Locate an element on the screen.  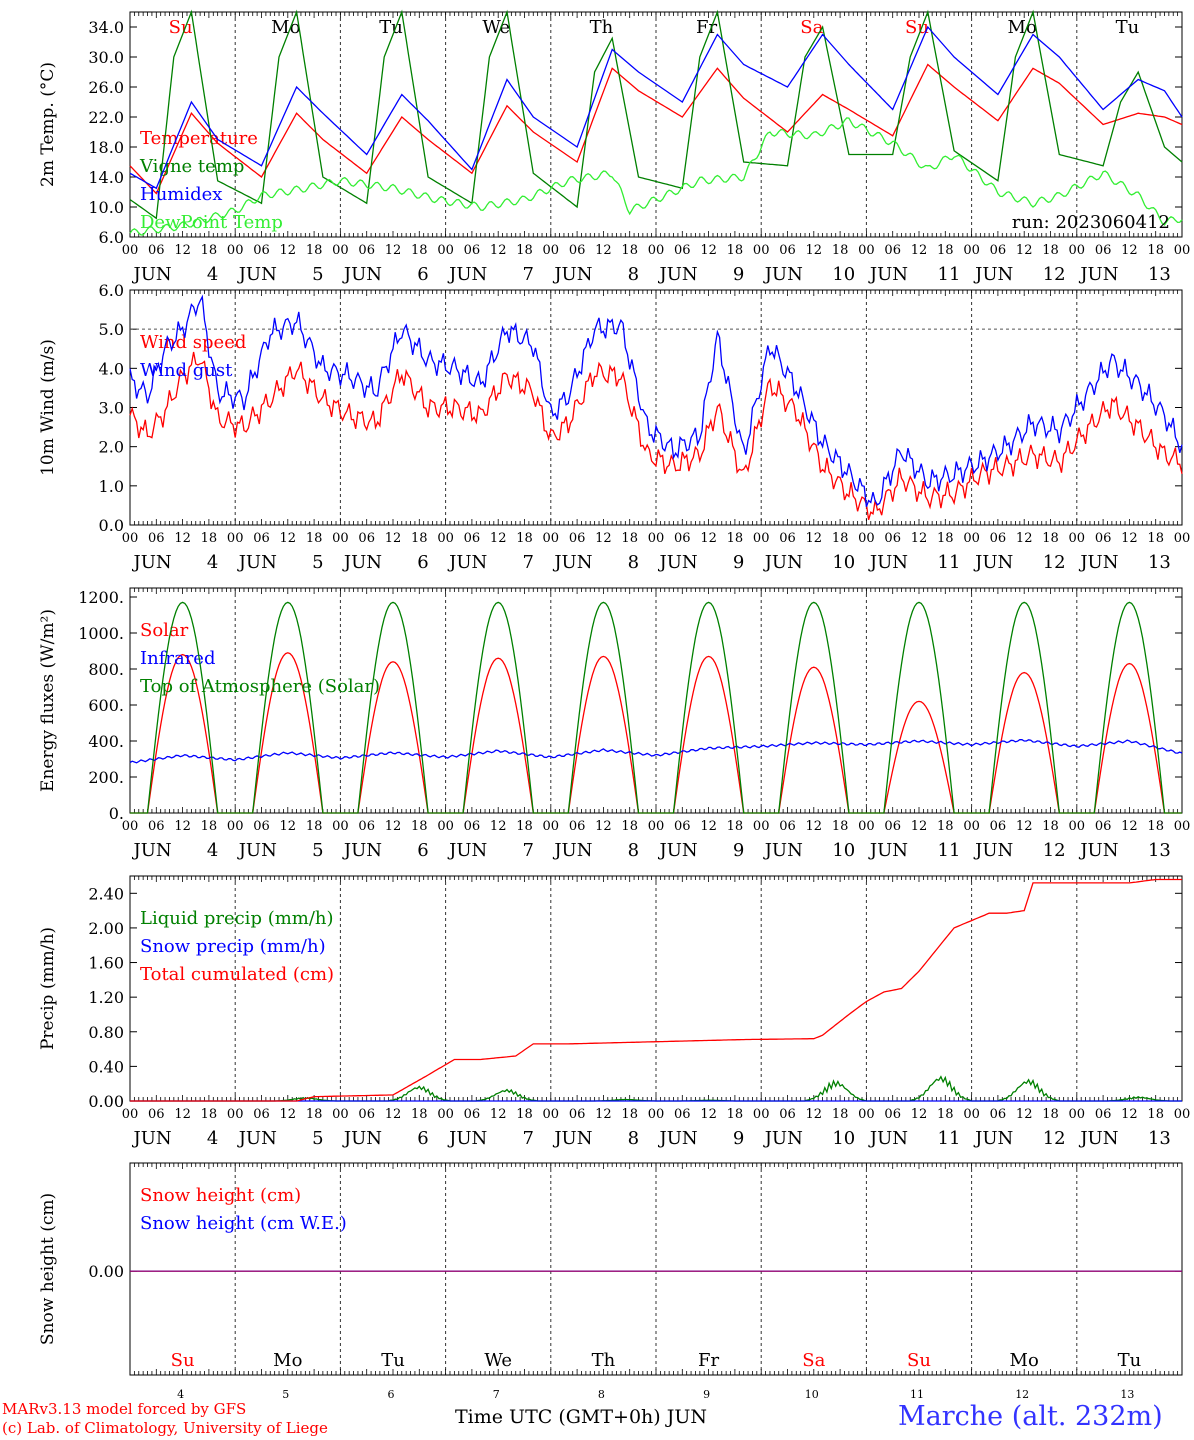
legend-entry: Wind gust is located at coordinates (186, 370).